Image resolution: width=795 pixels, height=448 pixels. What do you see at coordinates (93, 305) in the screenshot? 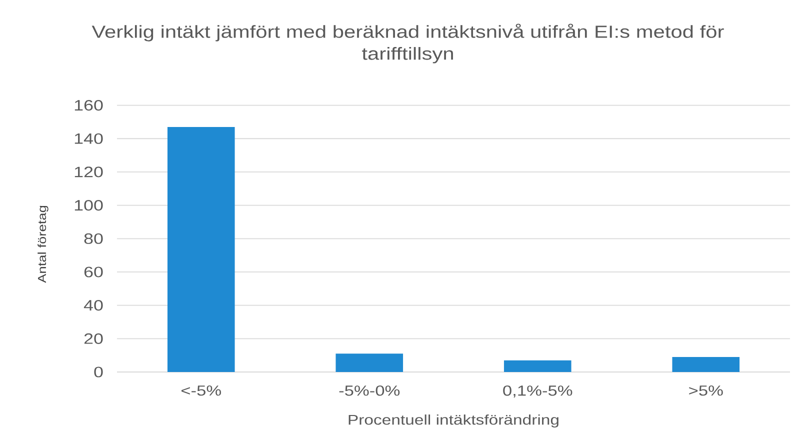
I see `y-tick-label: 40` at bounding box center [93, 305].